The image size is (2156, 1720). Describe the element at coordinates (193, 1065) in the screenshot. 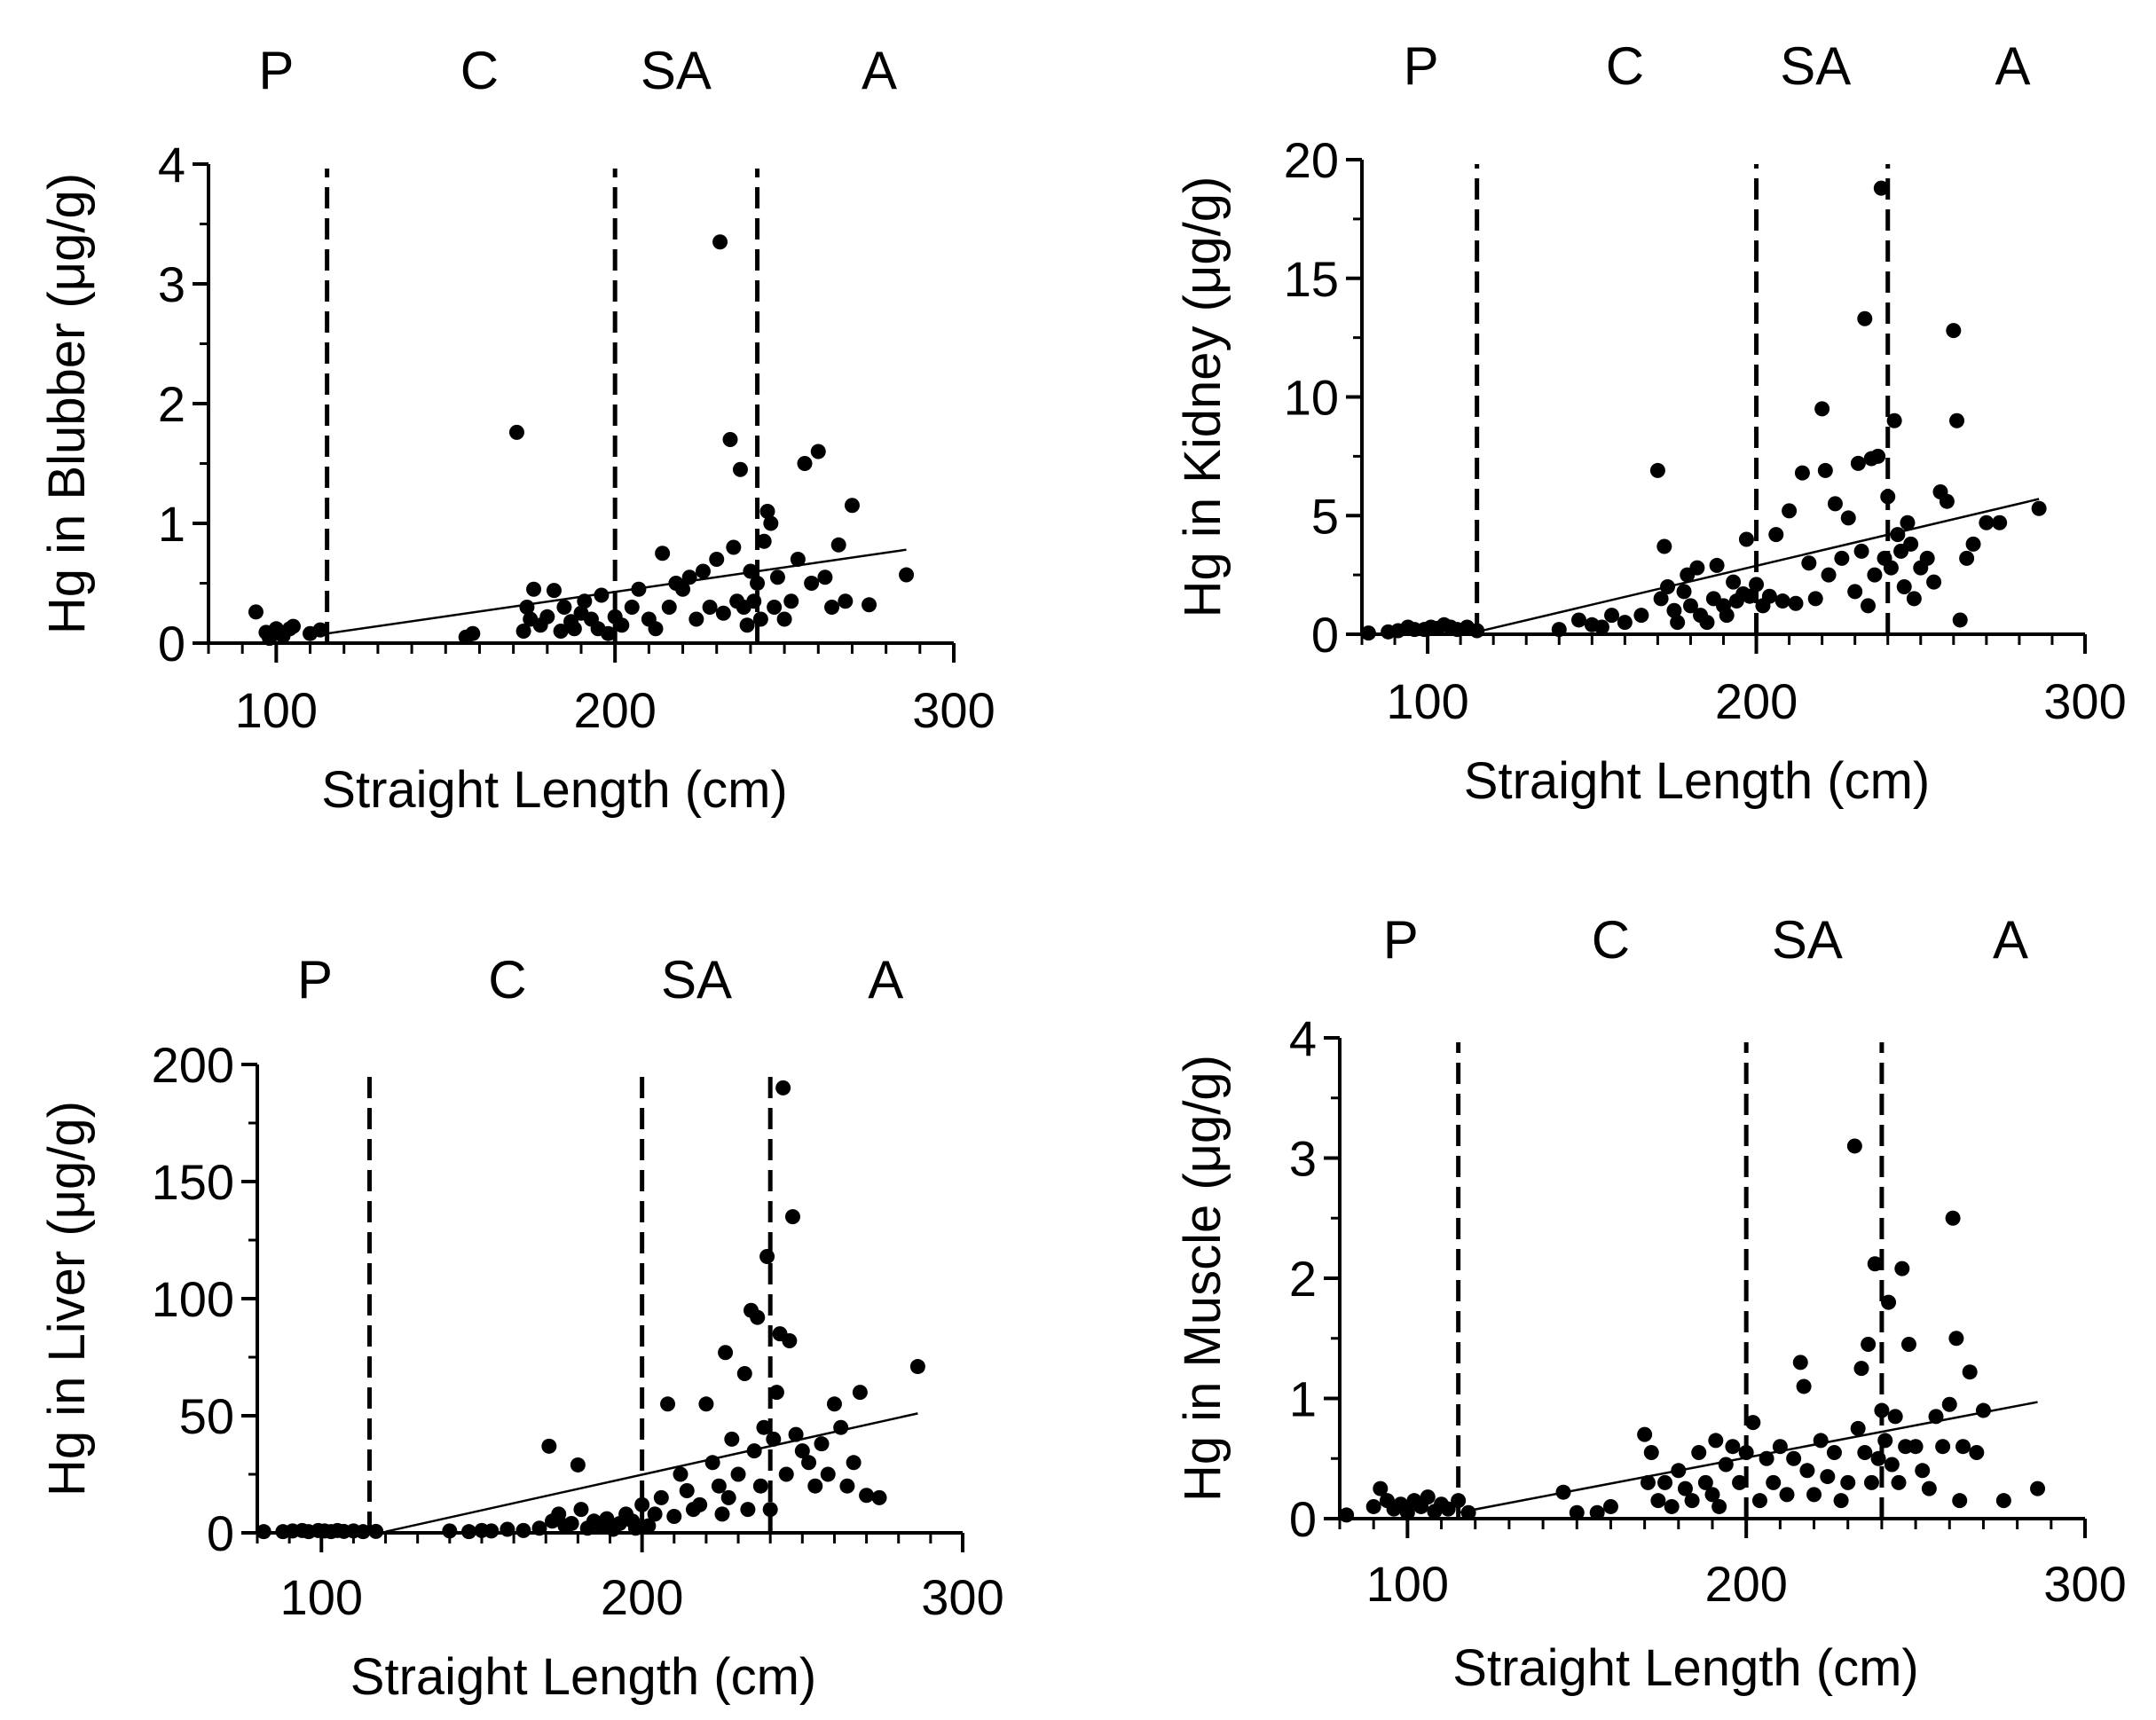

I see `y-tick-label: 200` at that location.